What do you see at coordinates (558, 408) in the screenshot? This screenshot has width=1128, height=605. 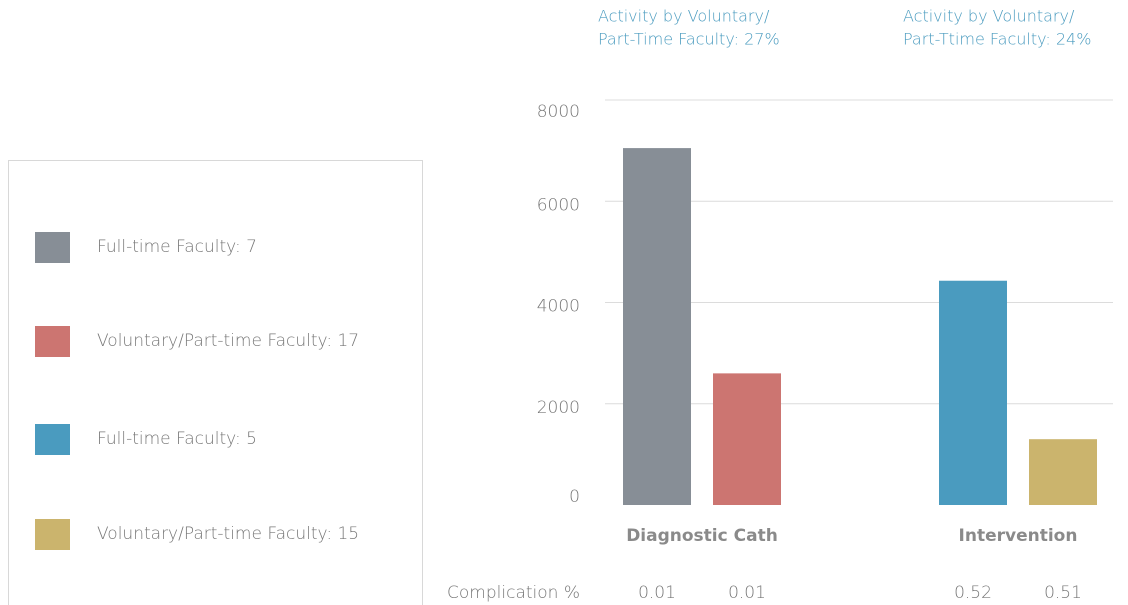 I see `y-tick-label: 2000` at bounding box center [558, 408].